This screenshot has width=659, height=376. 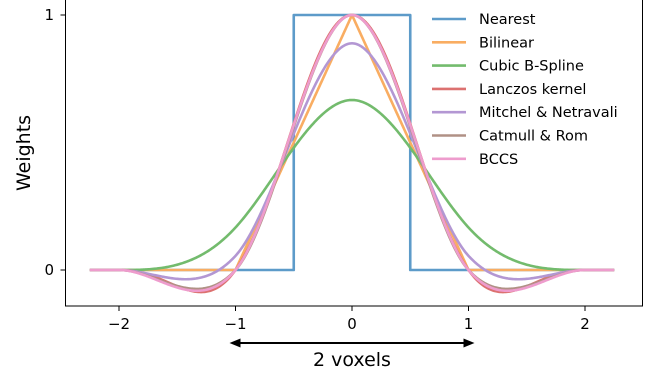 What do you see at coordinates (235, 324) in the screenshot?
I see `x-tick-label-1: −1` at bounding box center [235, 324].